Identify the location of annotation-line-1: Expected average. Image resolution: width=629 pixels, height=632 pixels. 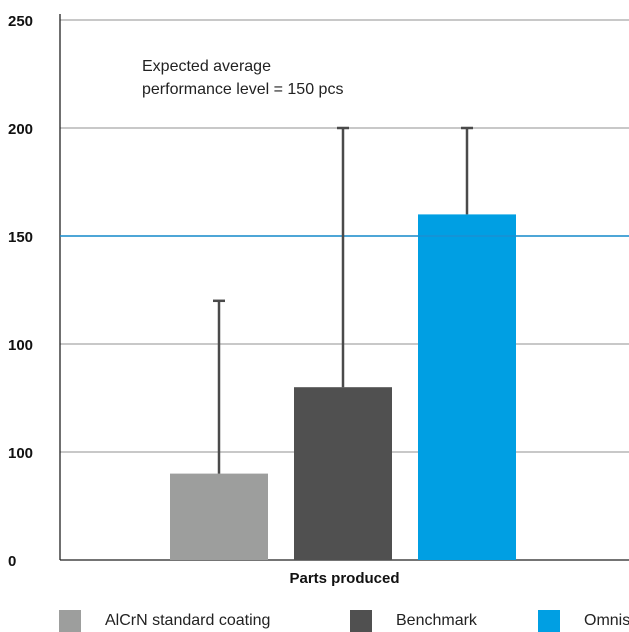
(206, 66).